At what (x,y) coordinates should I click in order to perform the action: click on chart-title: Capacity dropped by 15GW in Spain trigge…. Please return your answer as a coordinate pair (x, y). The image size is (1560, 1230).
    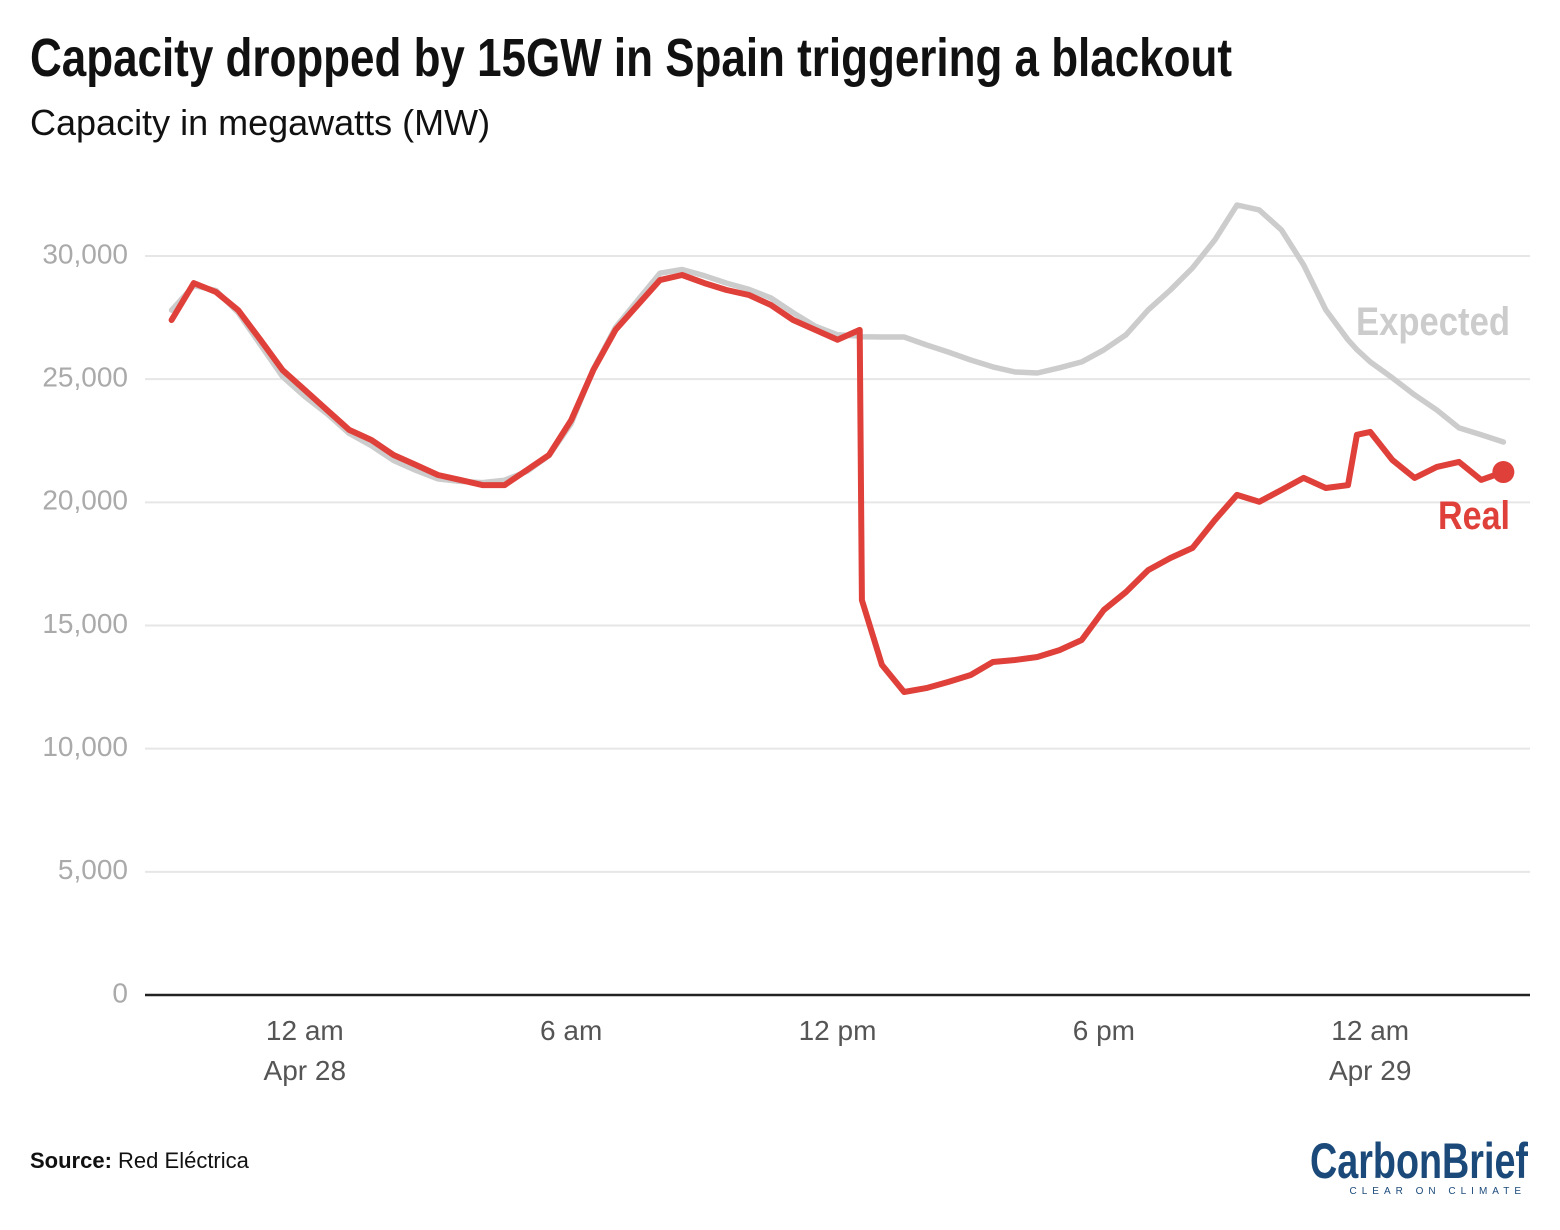
    Looking at the image, I should click on (631, 58).